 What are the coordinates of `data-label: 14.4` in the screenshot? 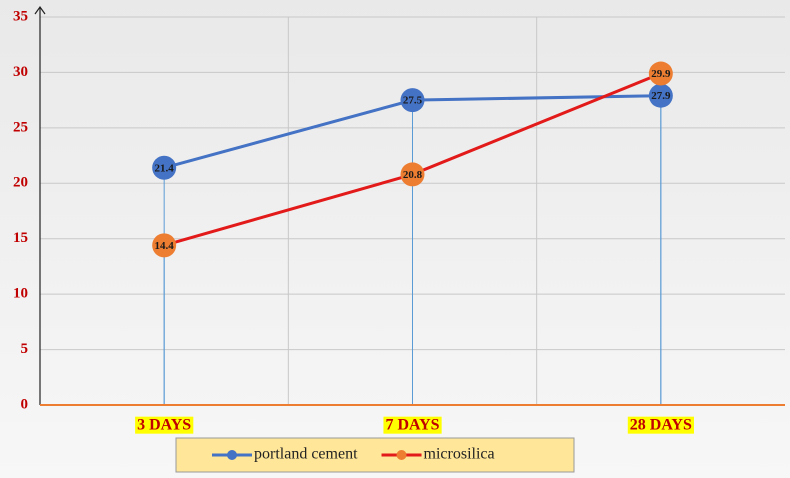 It's located at (165, 246).